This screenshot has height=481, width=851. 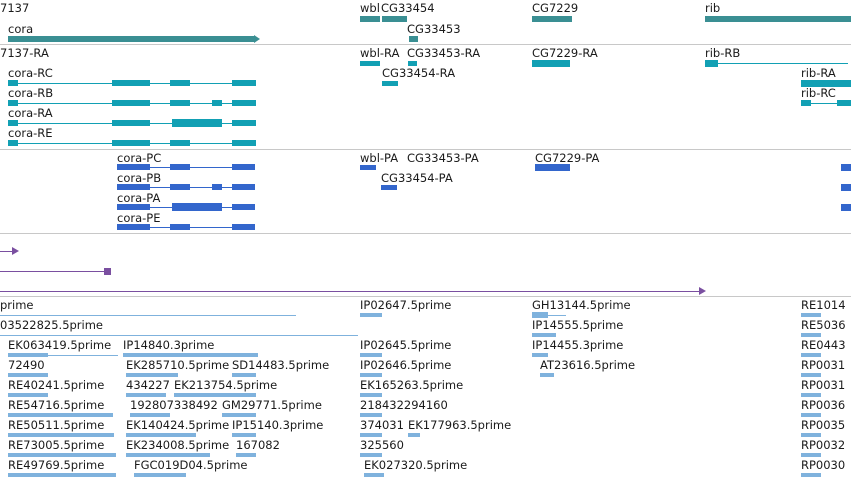 I want to click on protein-label: cora-PA, so click(x=139, y=198).